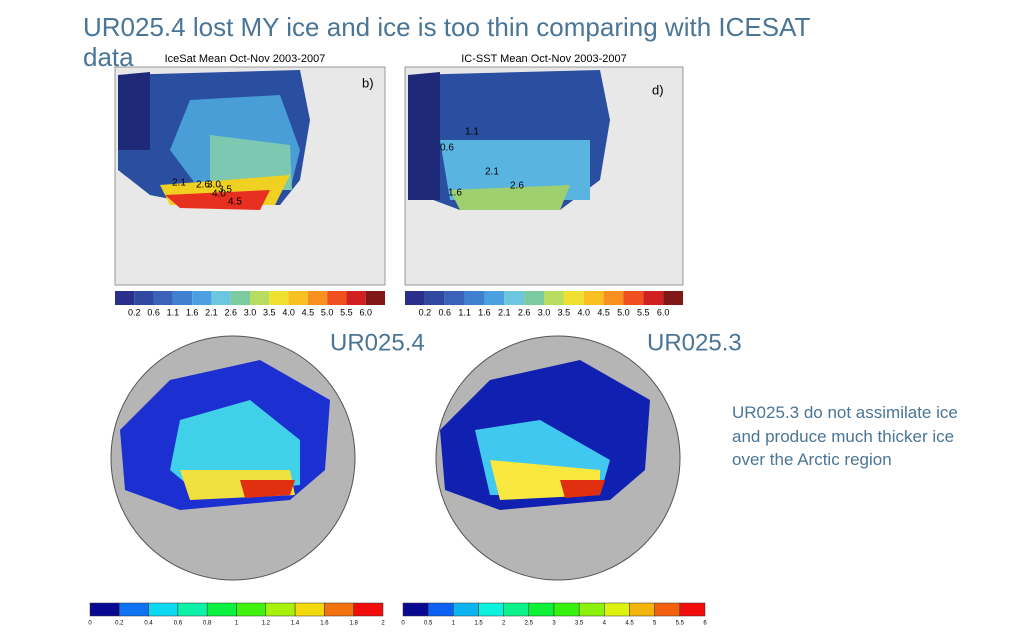  What do you see at coordinates (377, 342) in the screenshot?
I see `model-label: UR025.4` at bounding box center [377, 342].